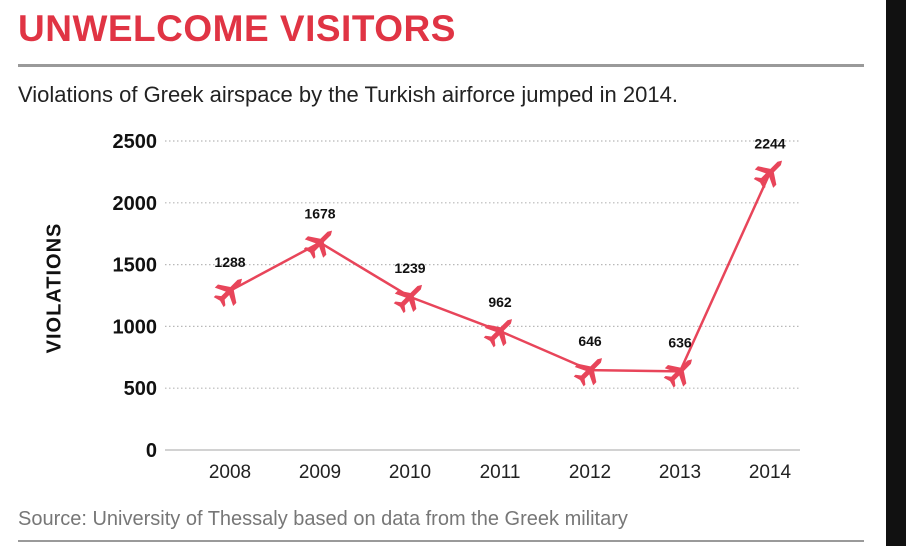  I want to click on y-tick-labels: 0 500 1000 1500 2000 2500, so click(135, 296).